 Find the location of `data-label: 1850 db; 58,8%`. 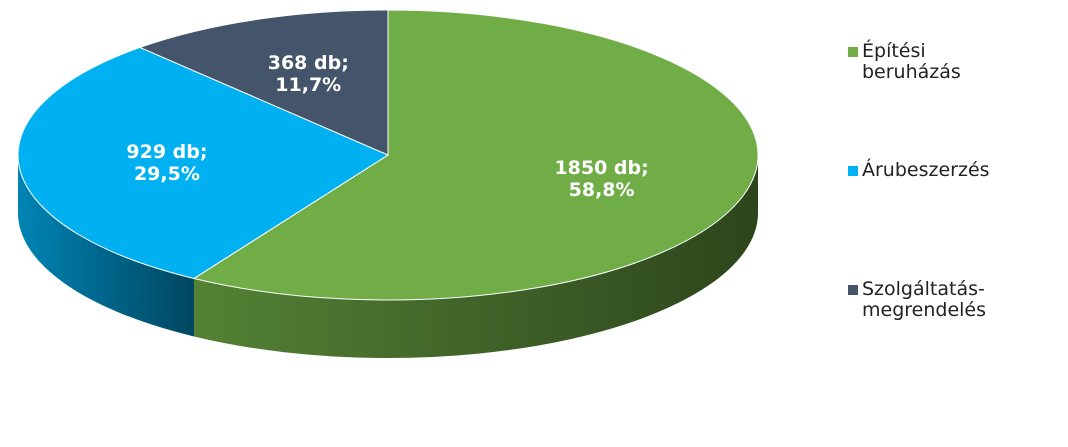

data-label: 1850 db; 58,8% is located at coordinates (602, 179).